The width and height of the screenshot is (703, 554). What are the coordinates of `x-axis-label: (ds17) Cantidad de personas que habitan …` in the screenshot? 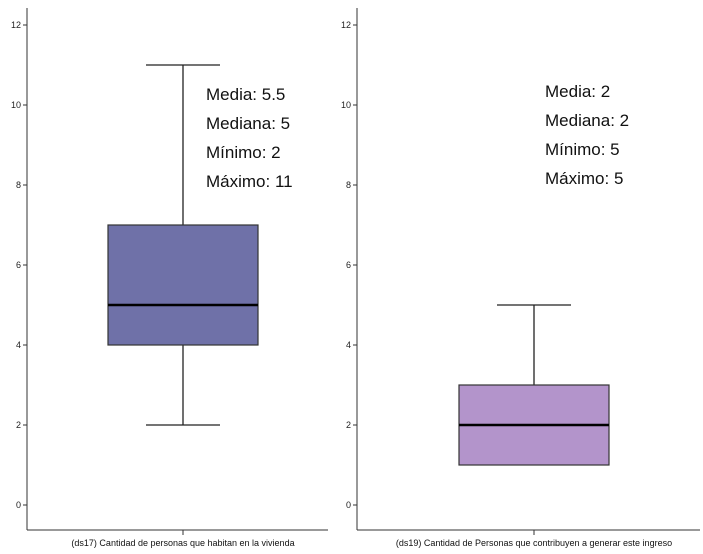 It's located at (182, 543).